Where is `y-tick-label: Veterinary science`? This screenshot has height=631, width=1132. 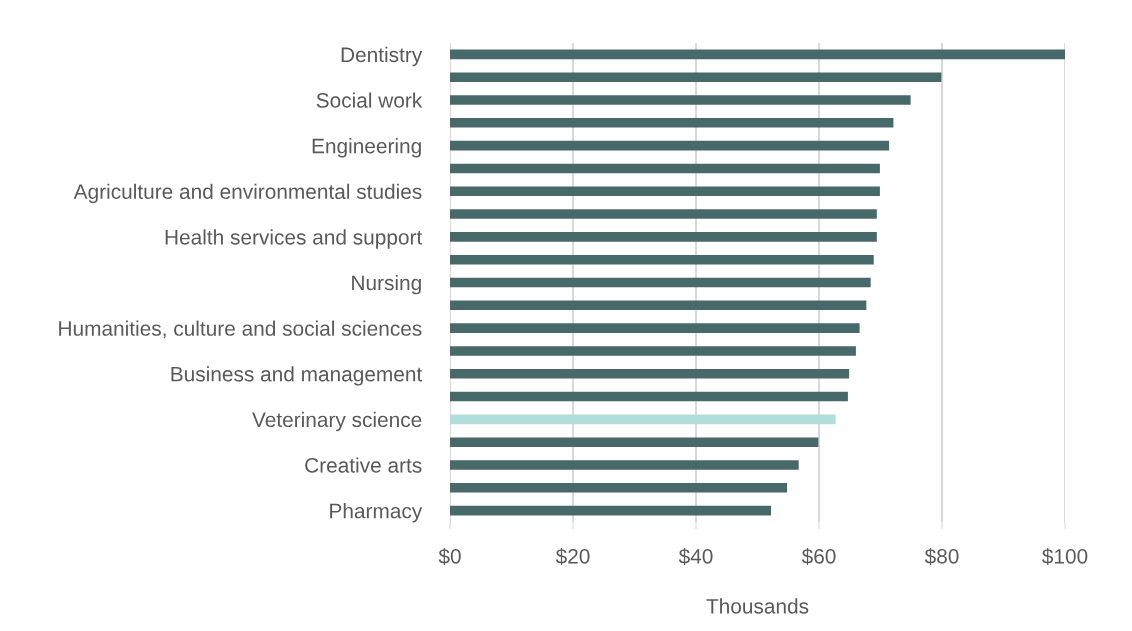
y-tick-label: Veterinary science is located at coordinates (337, 421).